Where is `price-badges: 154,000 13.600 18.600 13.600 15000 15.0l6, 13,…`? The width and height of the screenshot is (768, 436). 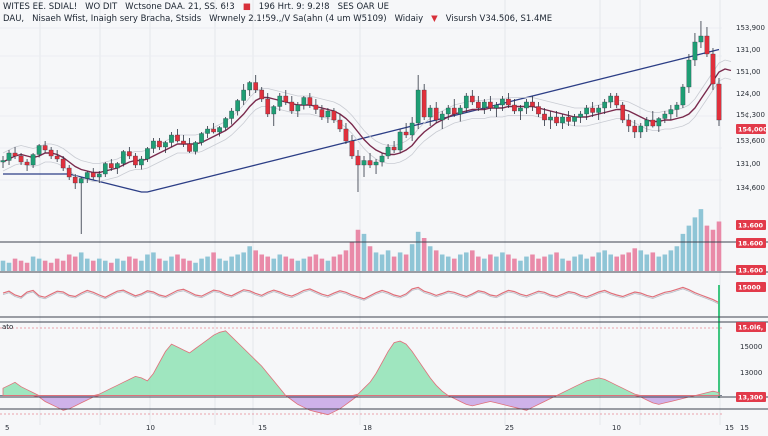
price-badges: 154,000 13.600 18.600 13.600 15000 15.0l6, 13,… is located at coordinates (752, 263).